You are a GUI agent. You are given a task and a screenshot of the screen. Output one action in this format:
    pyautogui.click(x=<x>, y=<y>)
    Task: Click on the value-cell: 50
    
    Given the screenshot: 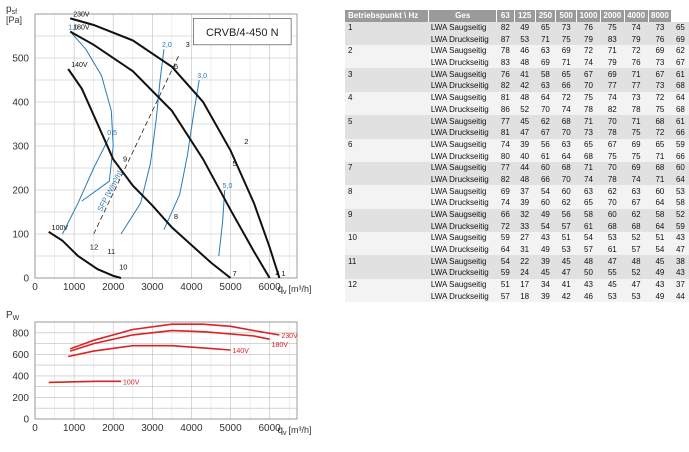 What is the action you would take?
    pyautogui.click(x=588, y=273)
    